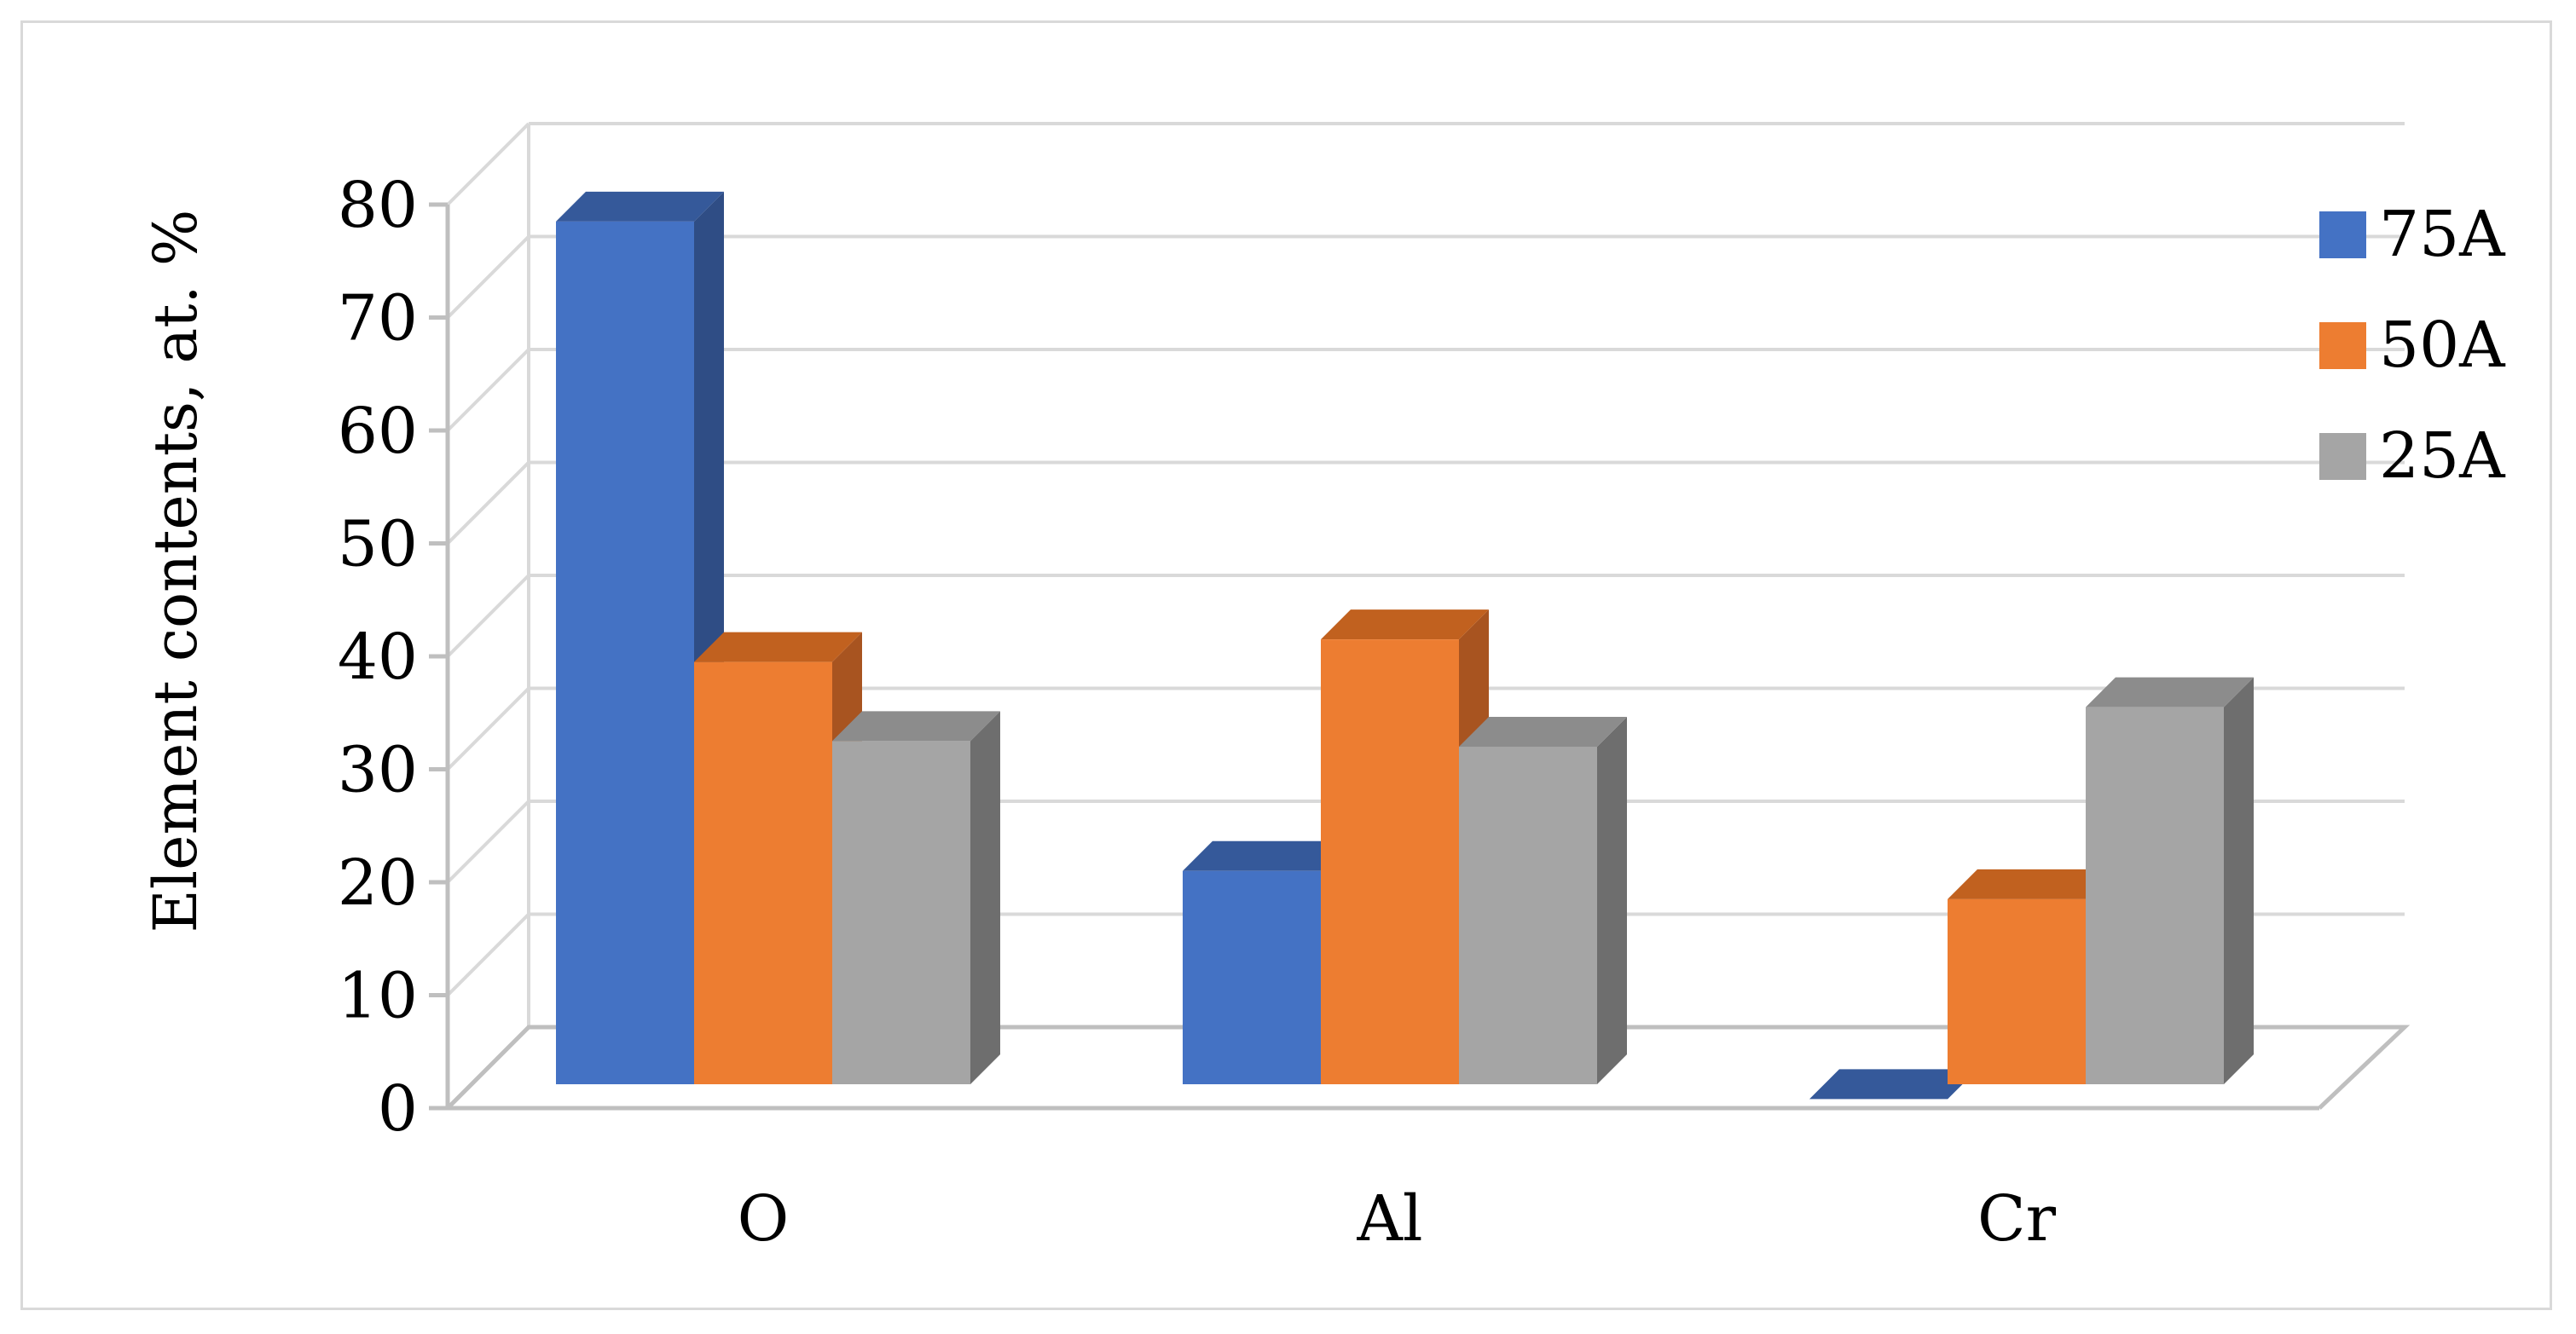 Image resolution: width=2576 pixels, height=1334 pixels. I want to click on bar-75A-O, so click(625, 652).